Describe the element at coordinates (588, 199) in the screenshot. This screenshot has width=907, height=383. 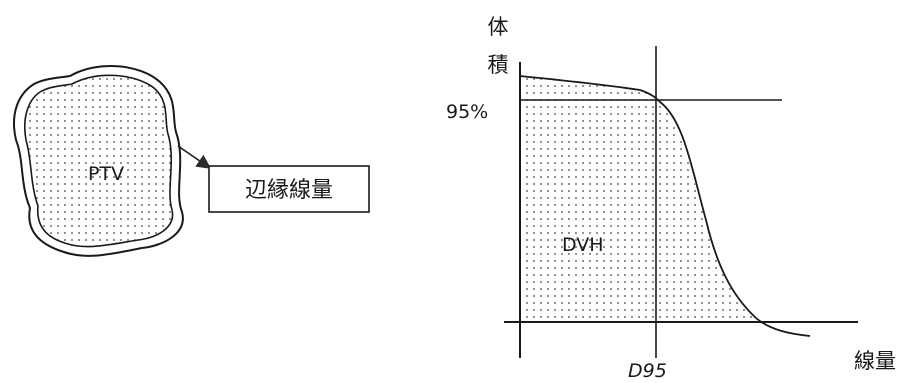
I see `dvh-shaded-area` at that location.